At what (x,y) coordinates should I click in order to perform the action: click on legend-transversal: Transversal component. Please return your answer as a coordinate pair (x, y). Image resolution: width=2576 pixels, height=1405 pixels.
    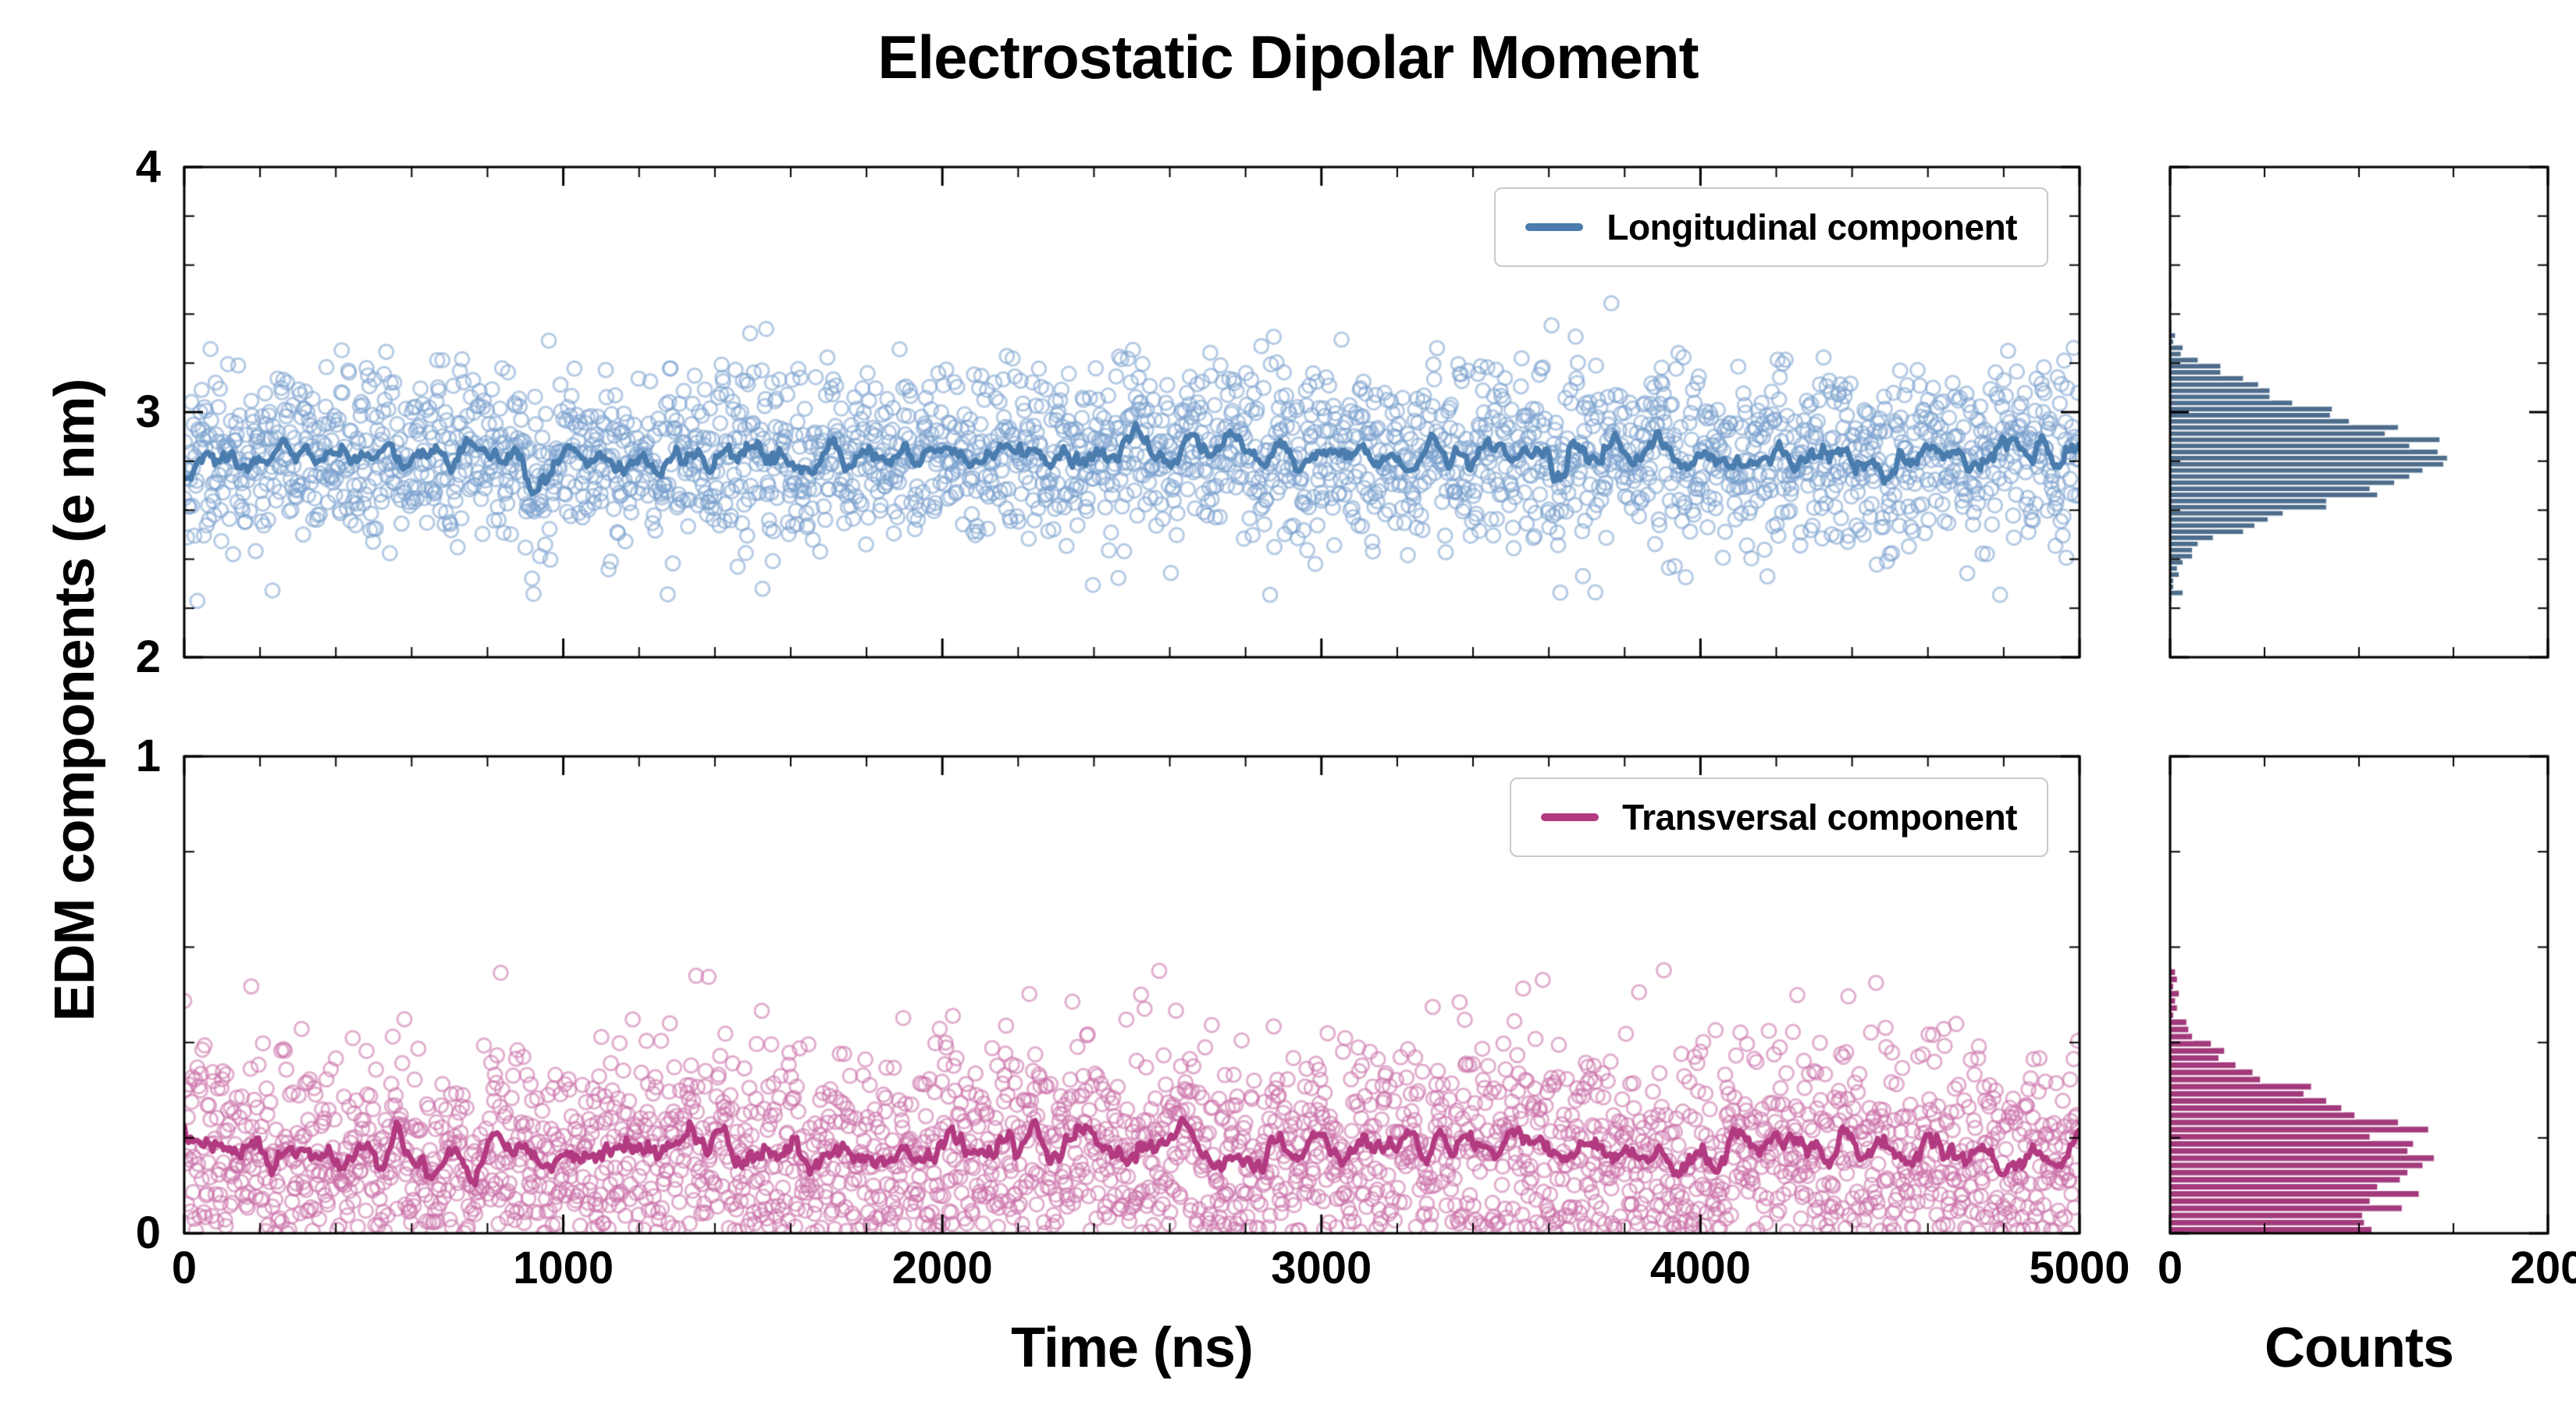
    Looking at the image, I should click on (1779, 817).